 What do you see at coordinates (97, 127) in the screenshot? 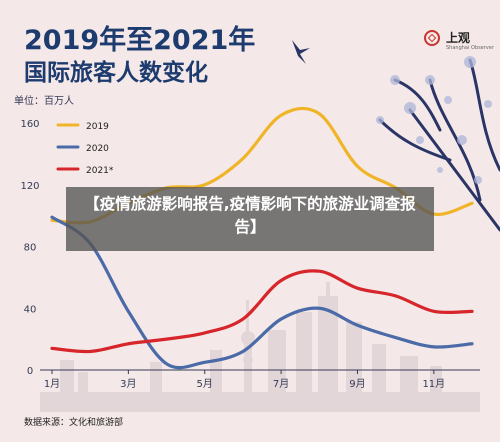
I see `legend-label: 2019` at bounding box center [97, 127].